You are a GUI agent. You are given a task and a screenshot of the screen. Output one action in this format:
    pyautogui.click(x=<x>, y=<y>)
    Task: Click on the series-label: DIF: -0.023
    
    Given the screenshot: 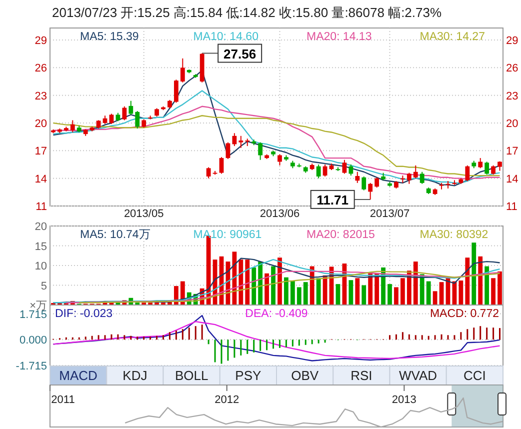 What is the action you would take?
    pyautogui.click(x=84, y=314)
    